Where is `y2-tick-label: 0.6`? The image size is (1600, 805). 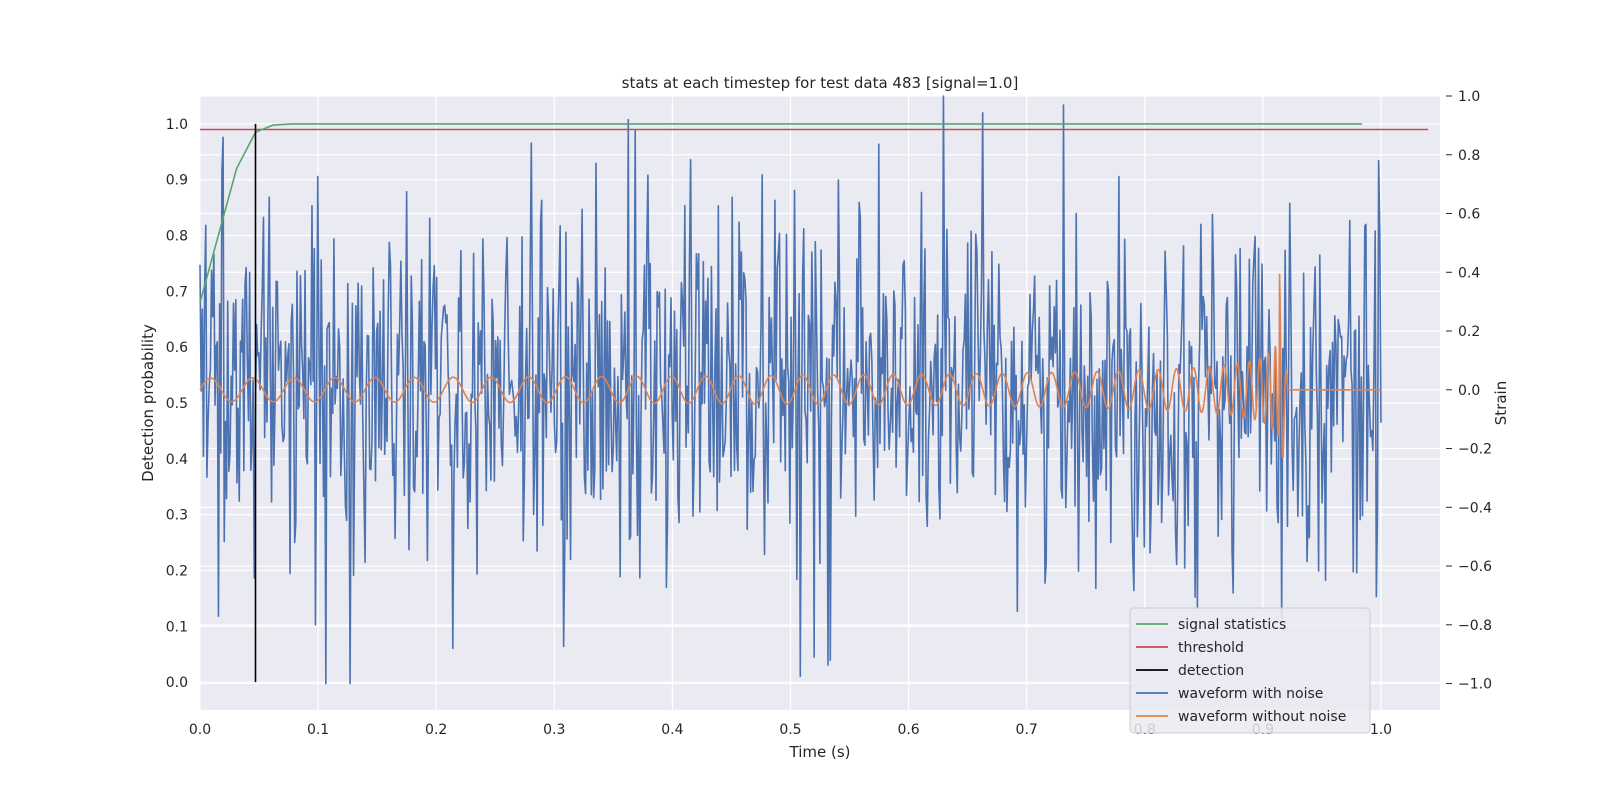 y2-tick-label: 0.6 is located at coordinates (1469, 215).